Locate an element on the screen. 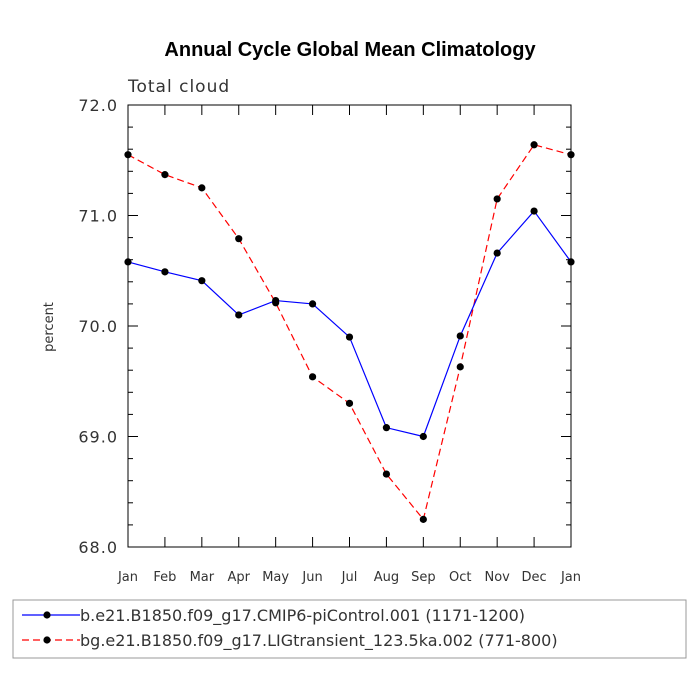 The height and width of the screenshot is (700, 700). y-tick-label: 68.0 is located at coordinates (98, 547).